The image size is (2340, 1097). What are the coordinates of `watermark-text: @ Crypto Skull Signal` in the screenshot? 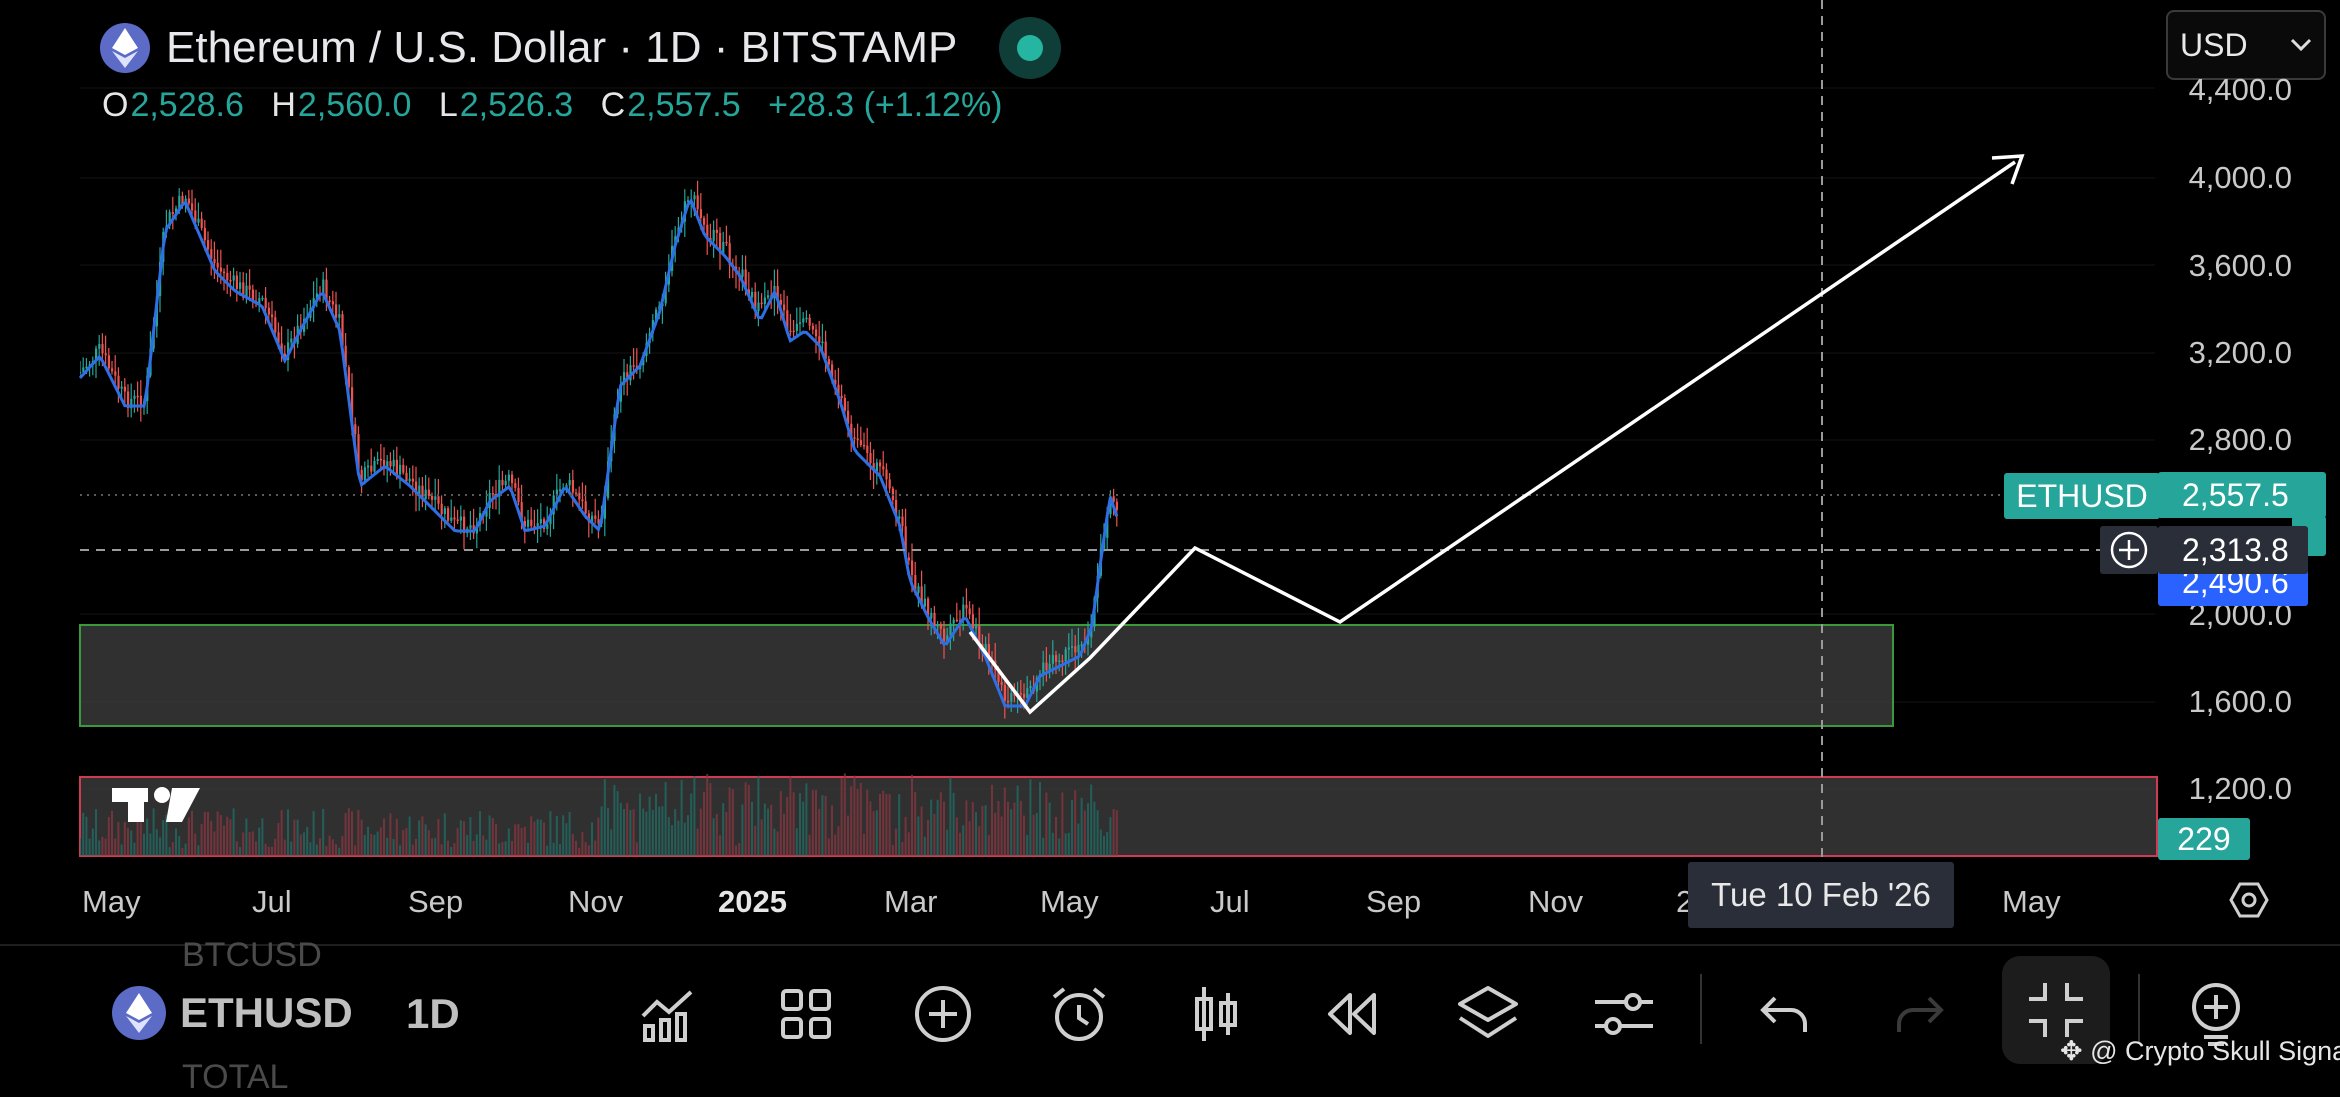 It's located at (2215, 1051).